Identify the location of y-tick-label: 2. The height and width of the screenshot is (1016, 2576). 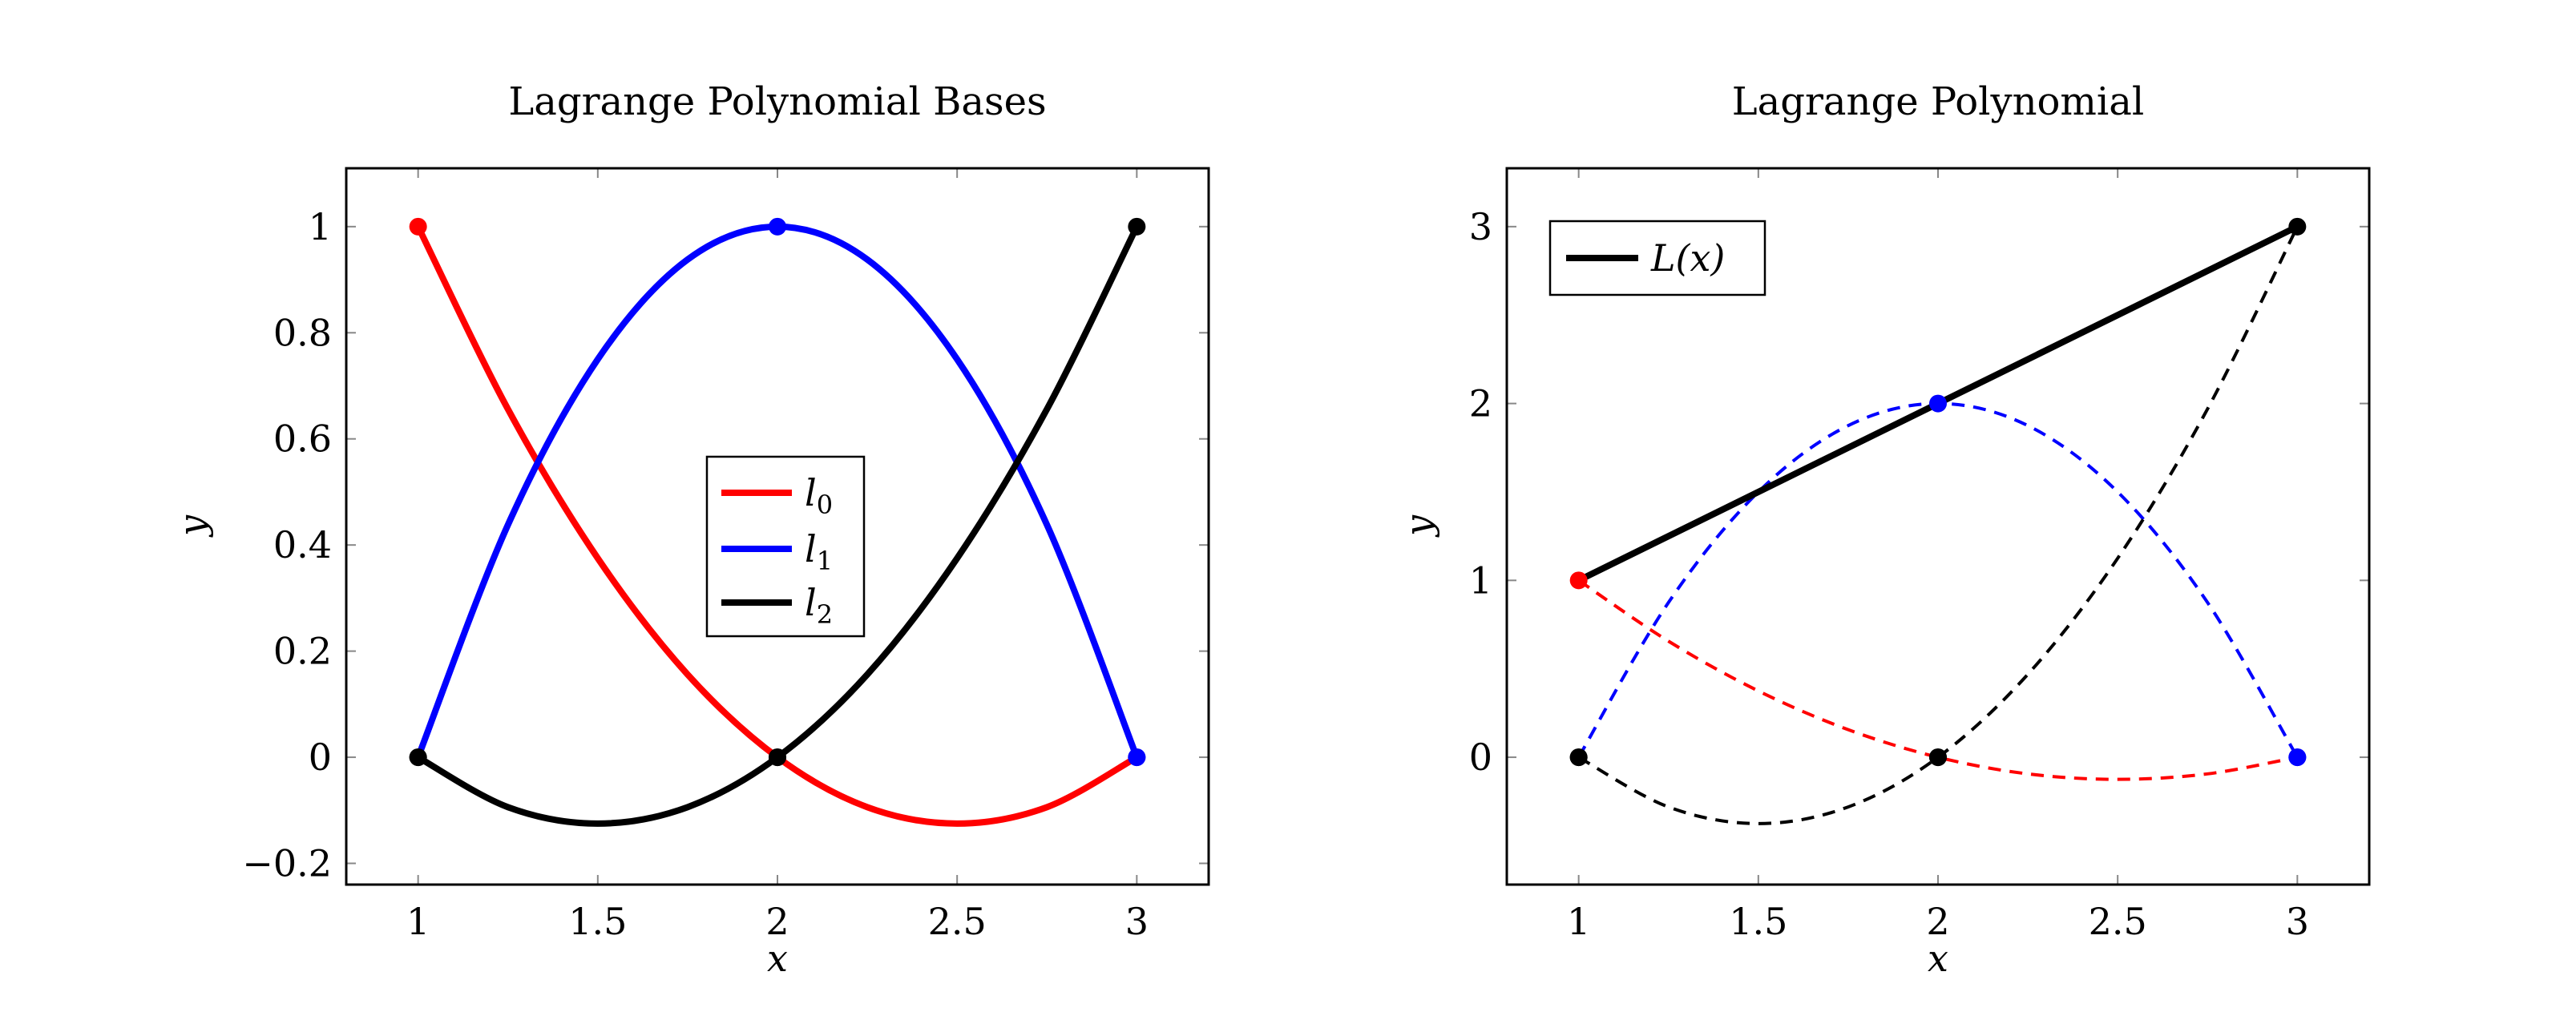
(1481, 403).